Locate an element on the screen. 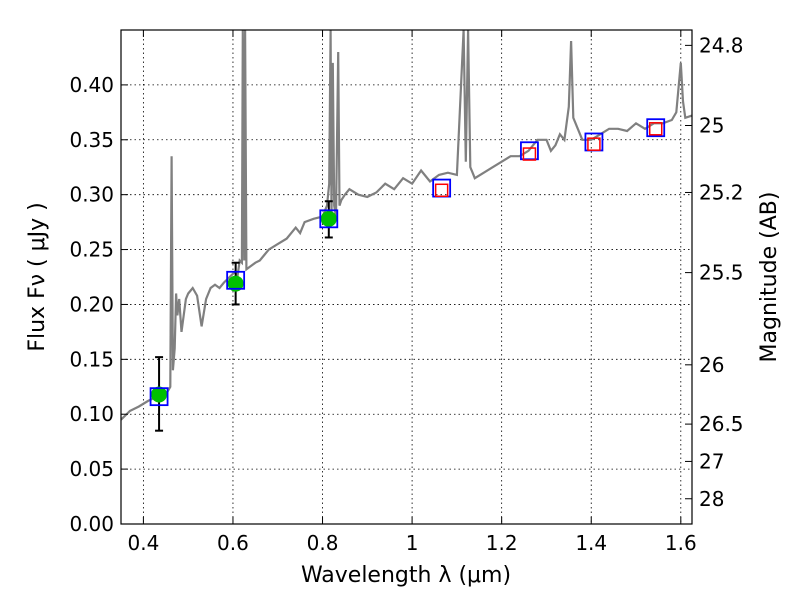  y-axis-label: Flux Fν ( μJy ) is located at coordinates (37, 276).